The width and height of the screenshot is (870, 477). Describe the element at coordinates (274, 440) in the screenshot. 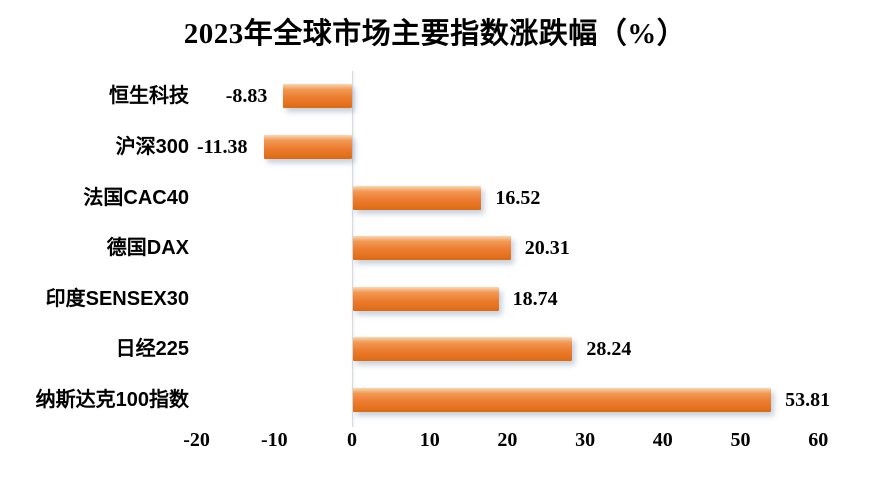

I see `x-axis-tick-label: -10` at that location.